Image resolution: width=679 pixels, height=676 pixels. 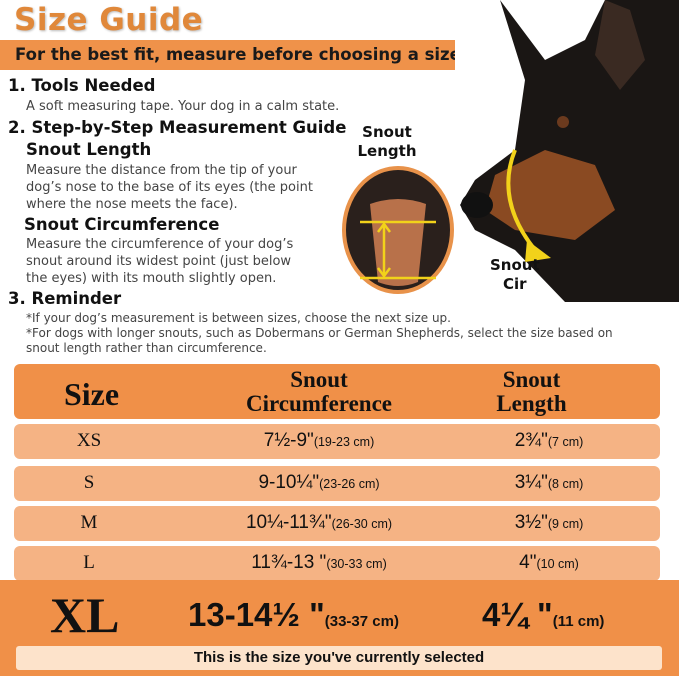 What do you see at coordinates (289, 482) in the screenshot?
I see `circ-value: 9-10¼"` at bounding box center [289, 482].